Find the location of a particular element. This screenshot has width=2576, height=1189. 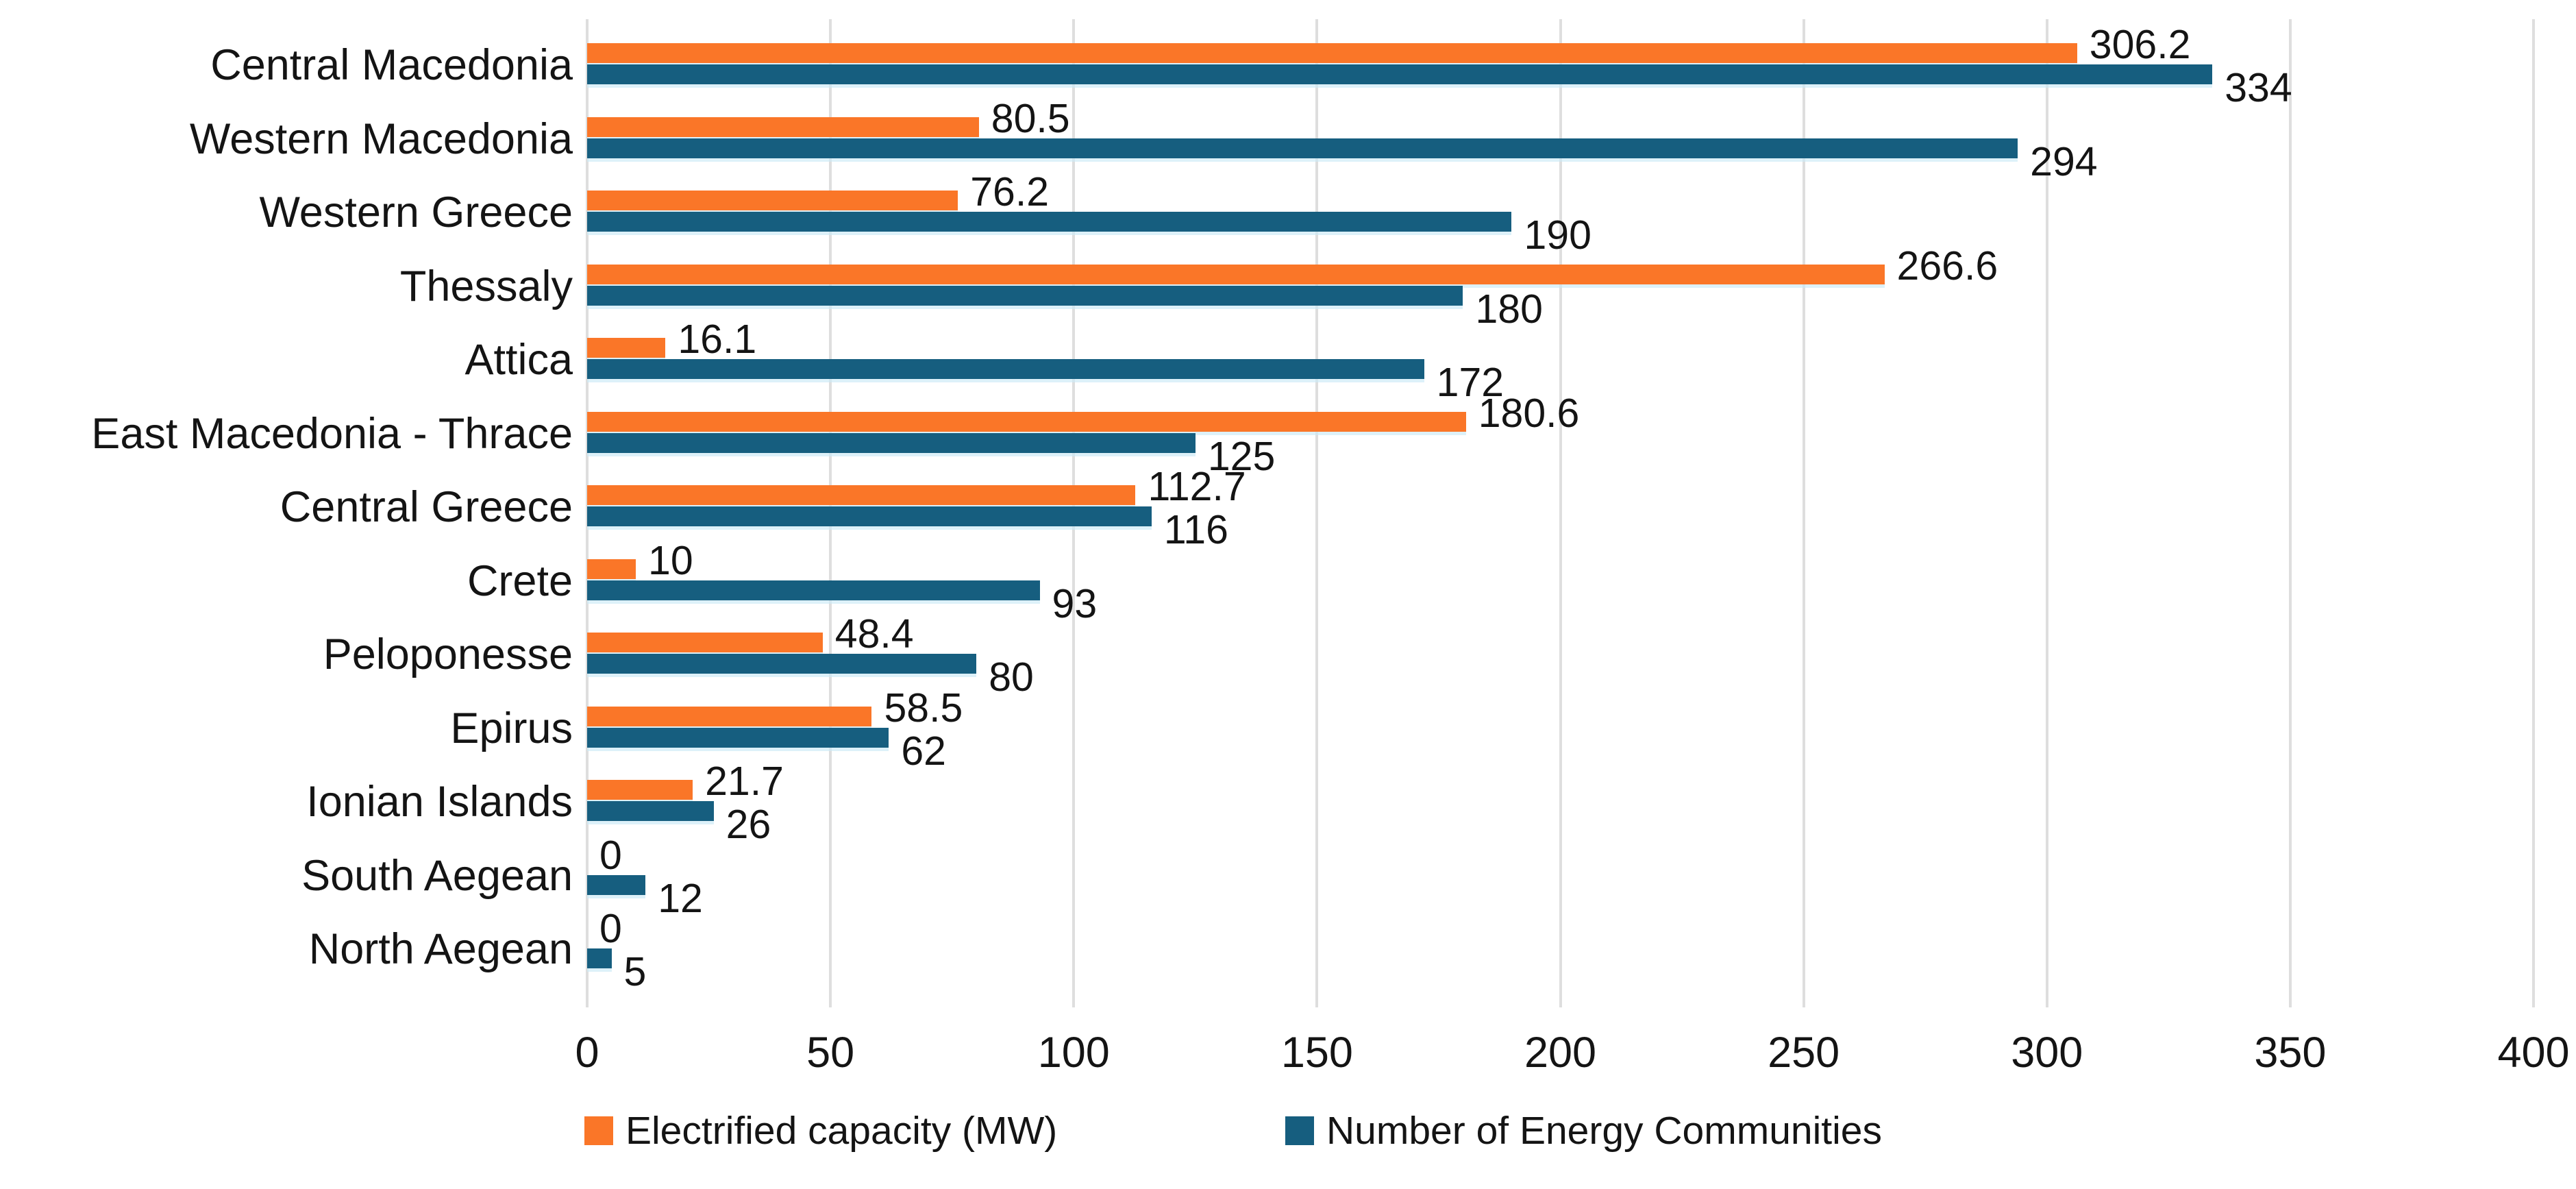

legend-label-electrified-capacity: Electrified capacity (MW) is located at coordinates (842, 1131).